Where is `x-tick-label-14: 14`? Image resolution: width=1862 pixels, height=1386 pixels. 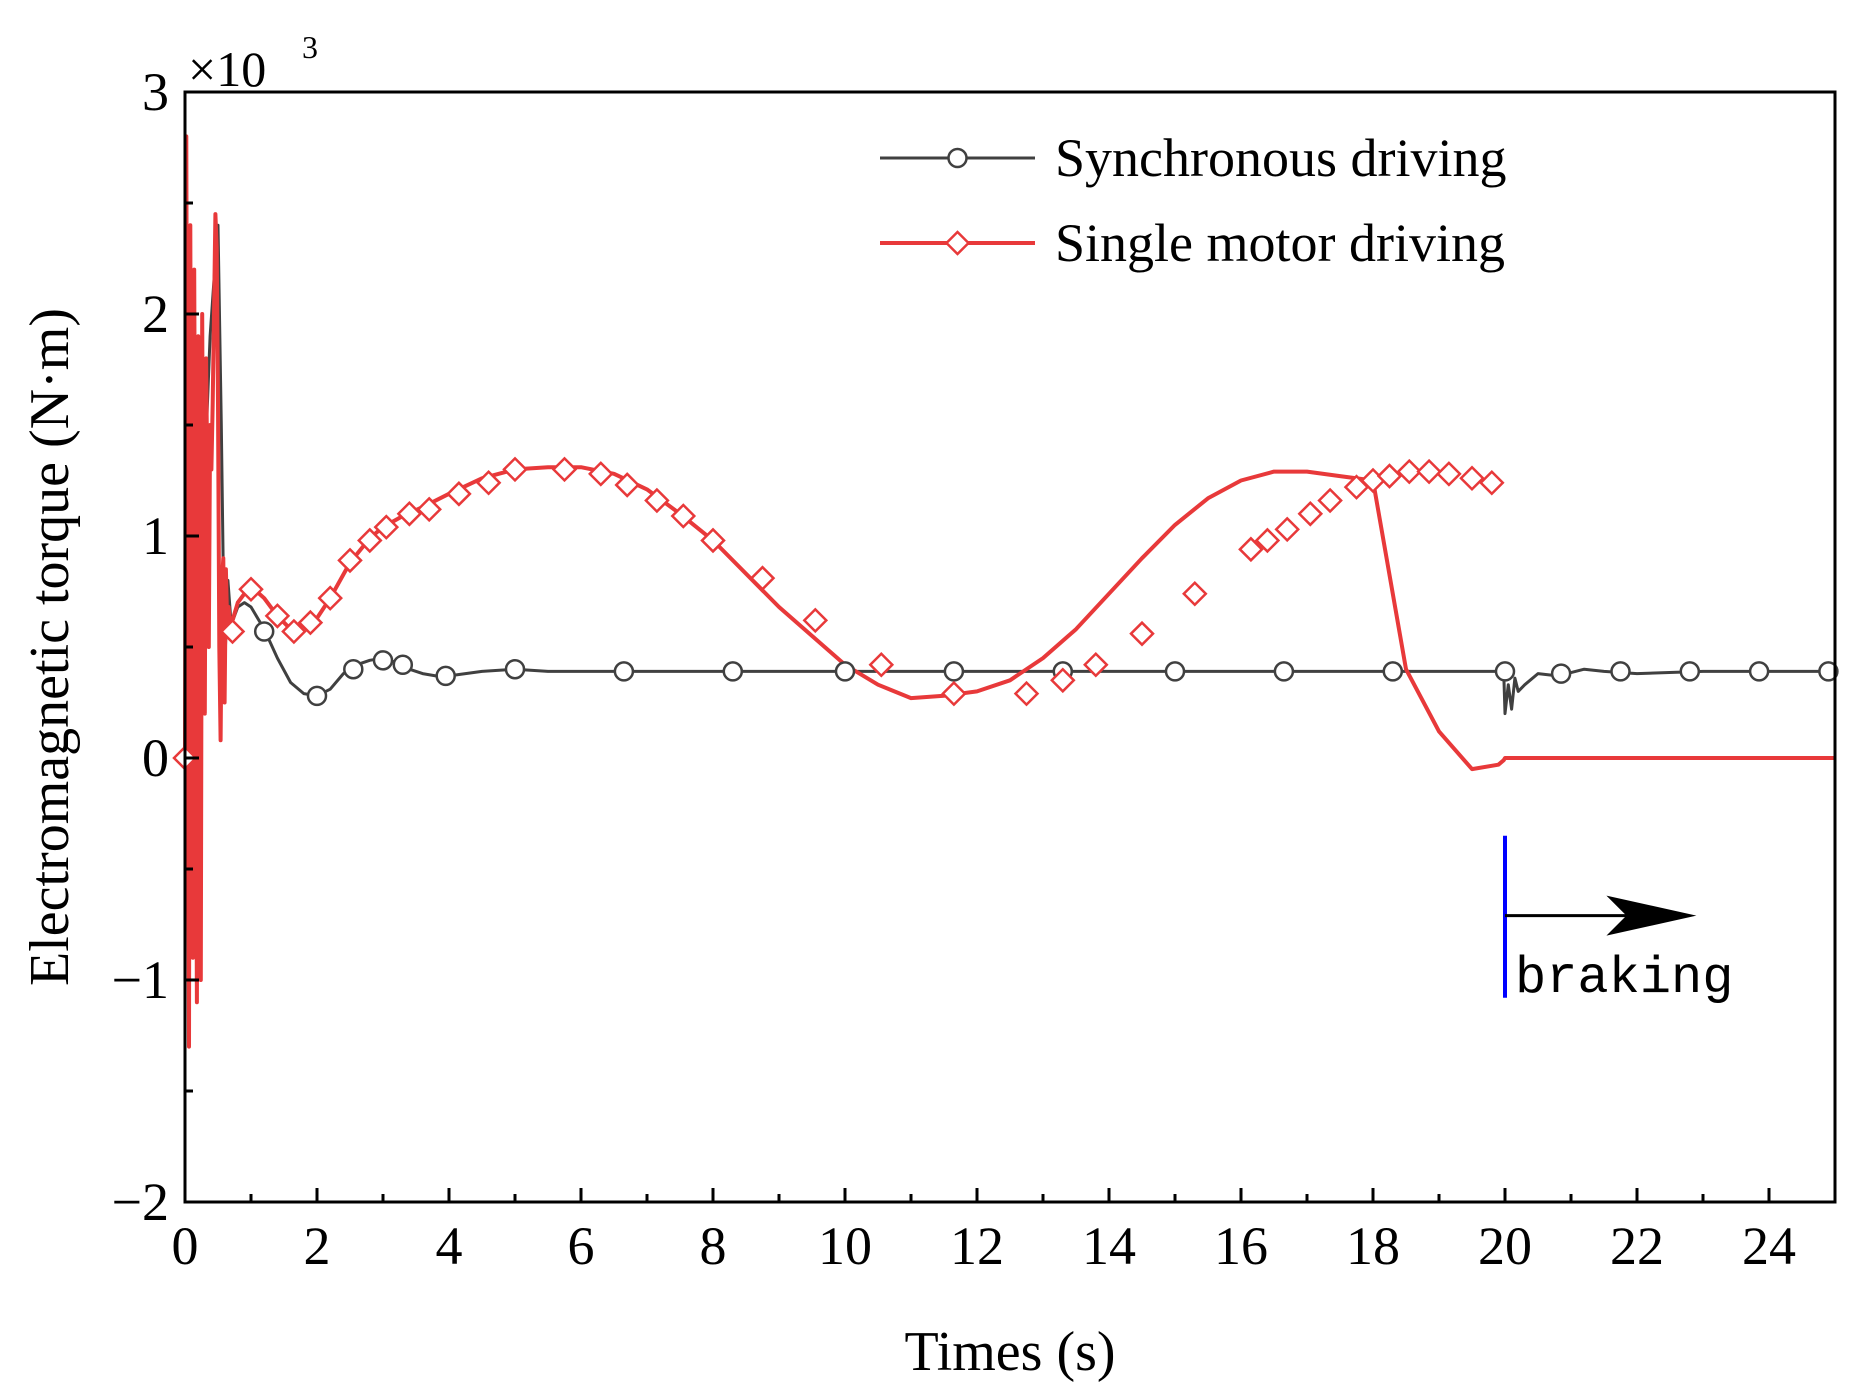 x-tick-label-14: 14 is located at coordinates (1109, 1246).